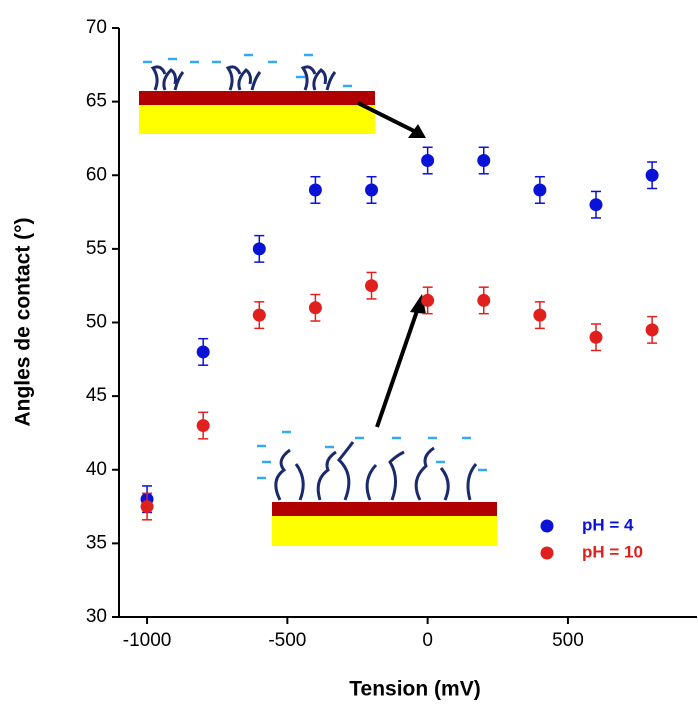  What do you see at coordinates (427, 640) in the screenshot?
I see `x-tick-label: 0` at bounding box center [427, 640].